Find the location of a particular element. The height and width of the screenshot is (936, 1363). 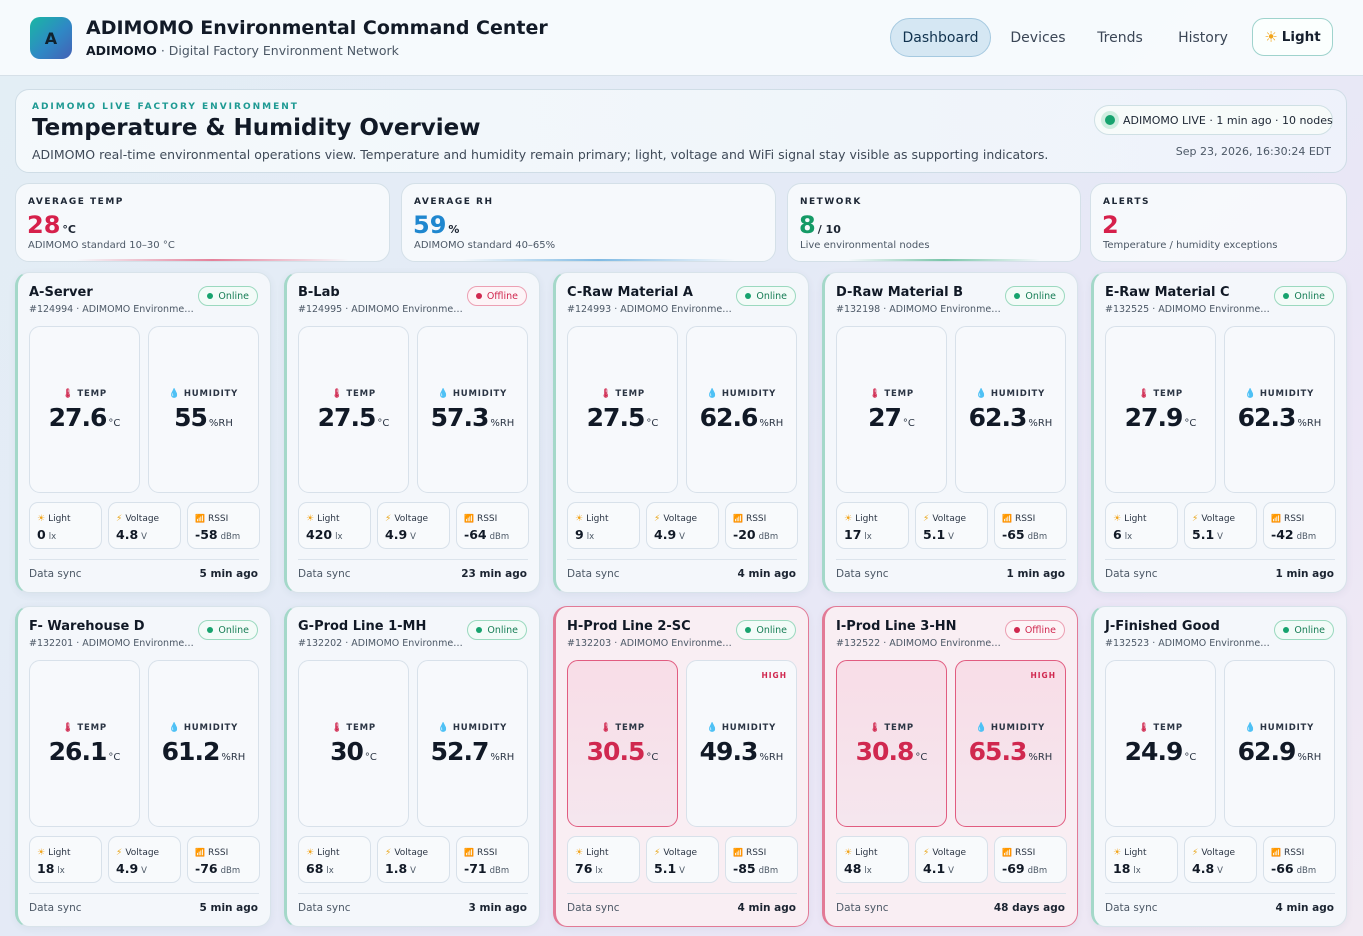

device-id: #132523 · ADIMOMO Environmental Node is located at coordinates (1187, 643).